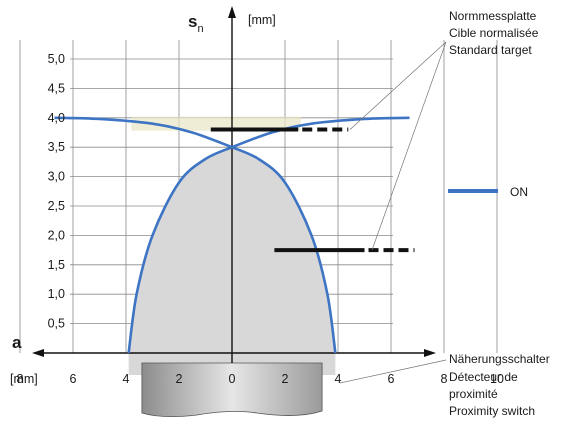 The height and width of the screenshot is (428, 588). Describe the element at coordinates (56, 206) in the screenshot. I see `y-tick-label-5: 2,5` at that location.